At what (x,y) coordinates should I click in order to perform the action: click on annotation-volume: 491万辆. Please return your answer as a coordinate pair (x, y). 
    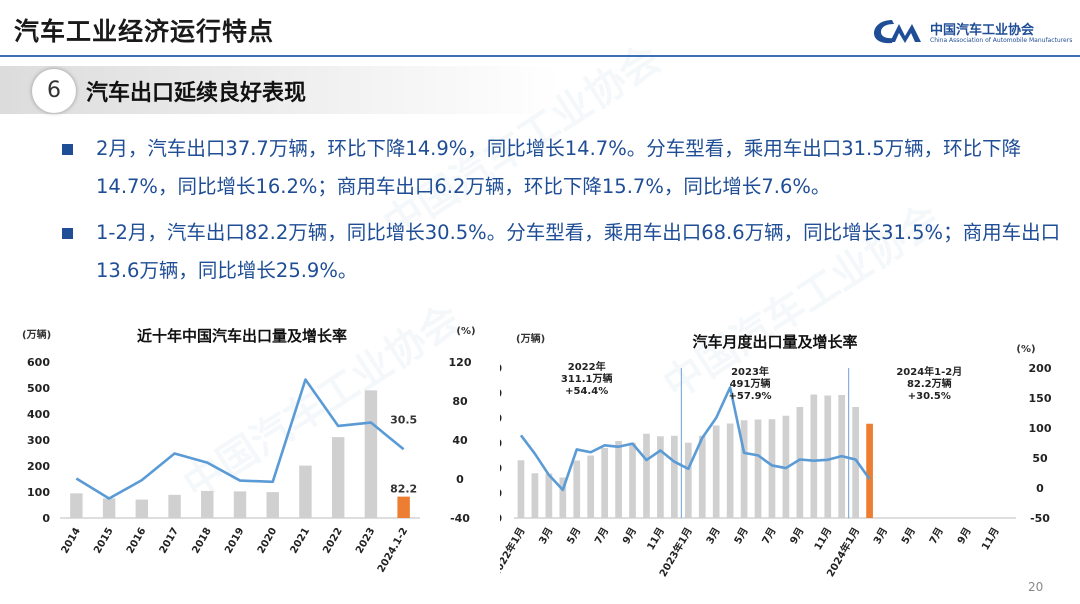
    Looking at the image, I should click on (750, 383).